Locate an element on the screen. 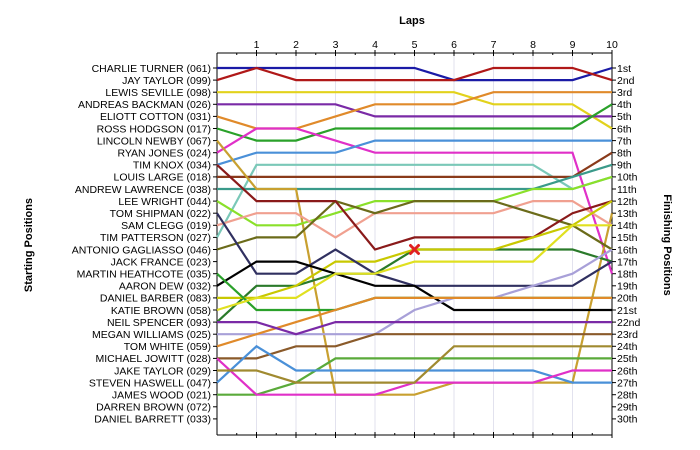 The height and width of the screenshot is (450, 700). finishing-position-label: 10th is located at coordinates (627, 178).